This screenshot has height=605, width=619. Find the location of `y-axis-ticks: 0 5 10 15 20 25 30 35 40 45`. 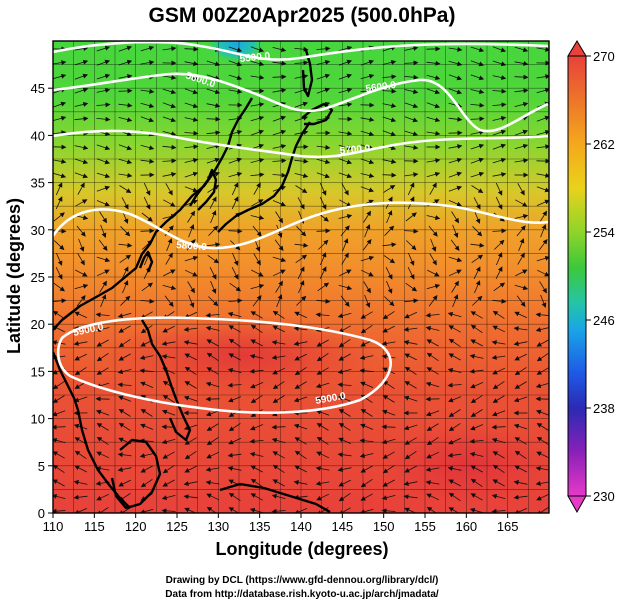

y-axis-ticks: 0 5 10 15 20 25 30 35 40 45 is located at coordinates (42, 301).